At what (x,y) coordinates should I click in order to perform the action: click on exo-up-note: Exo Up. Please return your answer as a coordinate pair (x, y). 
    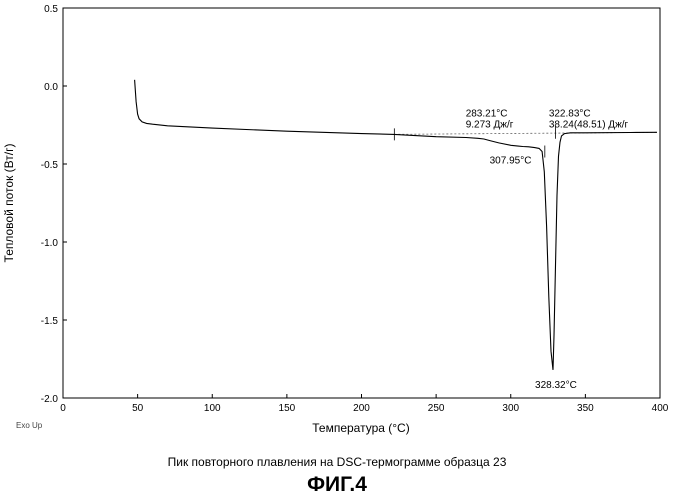
    Looking at the image, I should click on (29, 425).